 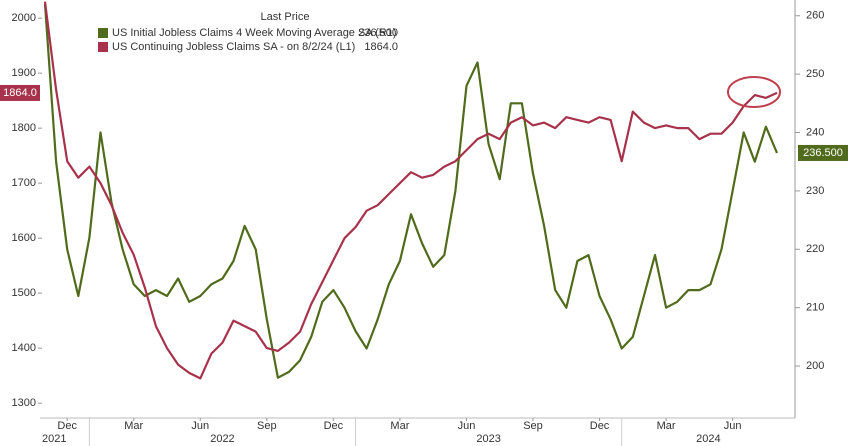 I want to click on x-year-label: 2021, so click(x=54, y=439).